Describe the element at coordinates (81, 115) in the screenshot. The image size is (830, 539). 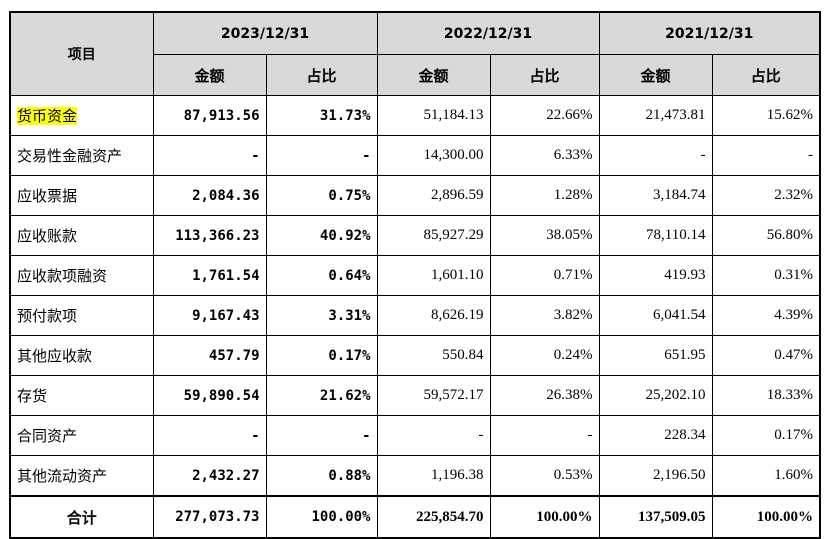
I see `row-item-label: 货币资金` at that location.